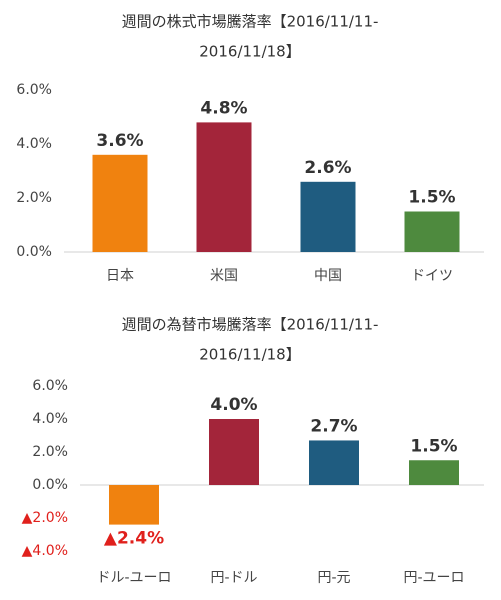 This screenshot has width=501, height=600. What do you see at coordinates (333, 426) in the screenshot?
I see `value-label: 2.7%` at bounding box center [333, 426].